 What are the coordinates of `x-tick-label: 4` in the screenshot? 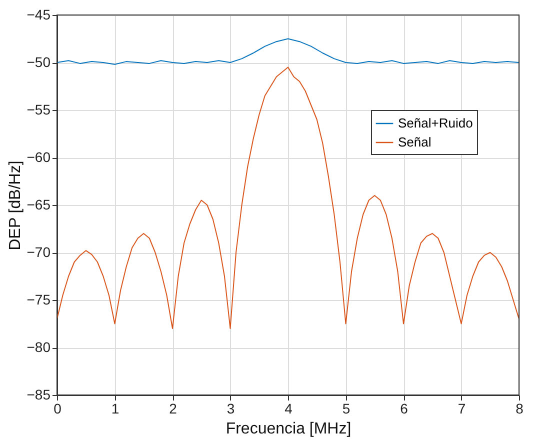 It's located at (288, 408).